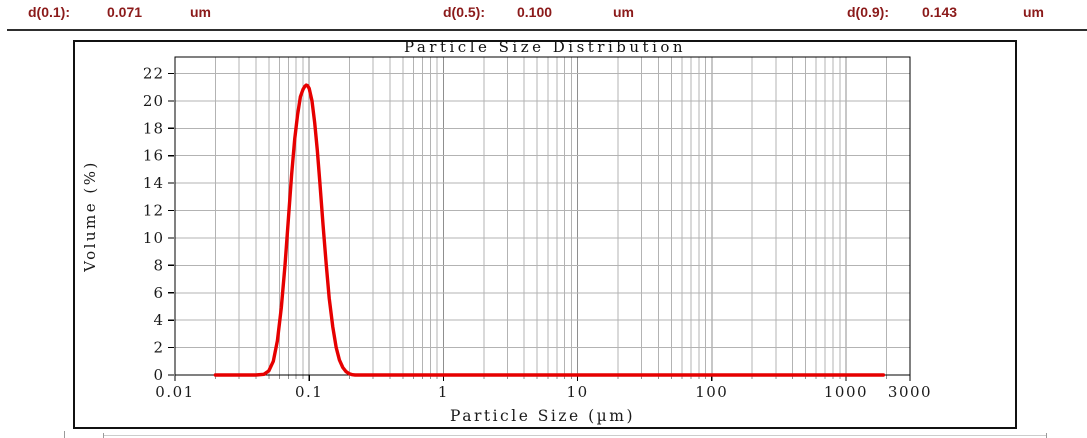 The width and height of the screenshot is (1087, 438). I want to click on y-tick-label: 2, so click(158, 348).